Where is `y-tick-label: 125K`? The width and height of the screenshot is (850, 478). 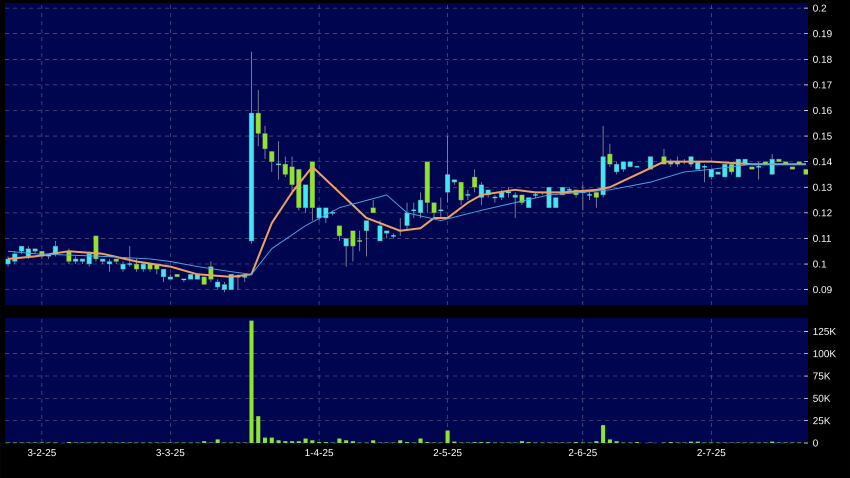 y-tick-label: 125K is located at coordinates (824, 331).